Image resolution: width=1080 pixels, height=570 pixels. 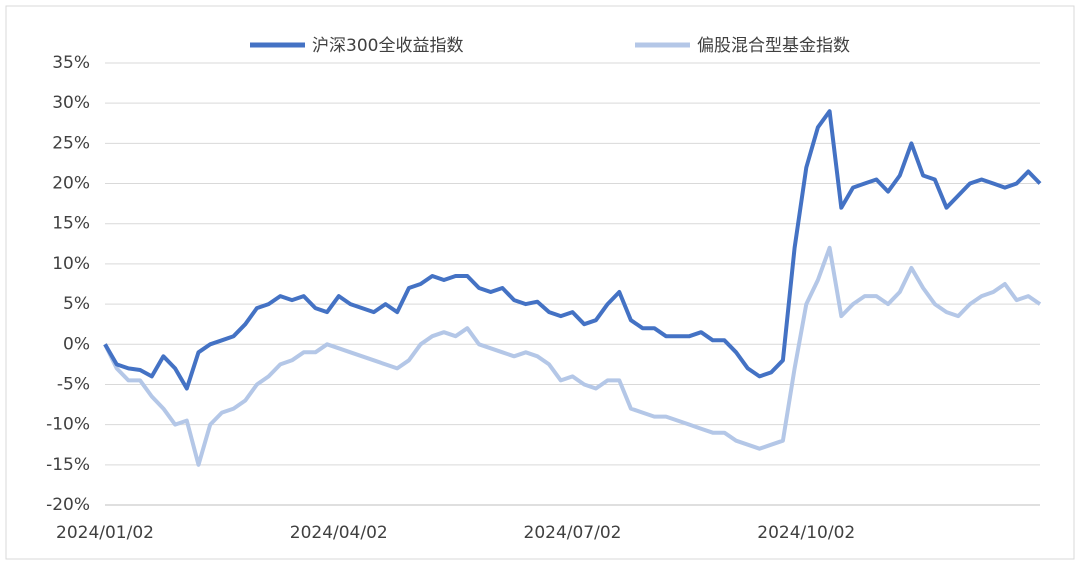 What do you see at coordinates (105, 533) in the screenshot?
I see `x-tick-label: 2024/01/02` at bounding box center [105, 533].